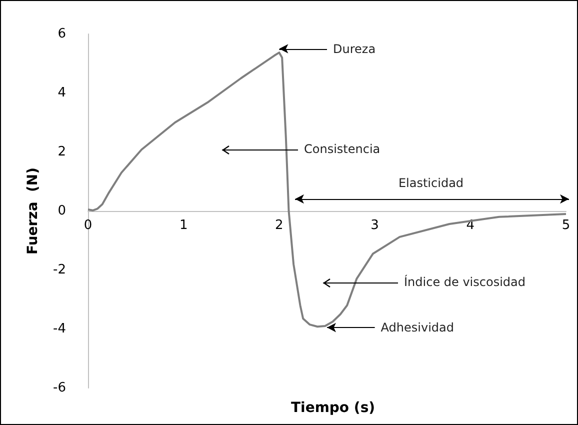  What do you see at coordinates (465, 282) in the screenshot?
I see `annotation: Índice de viscosidad` at bounding box center [465, 282].